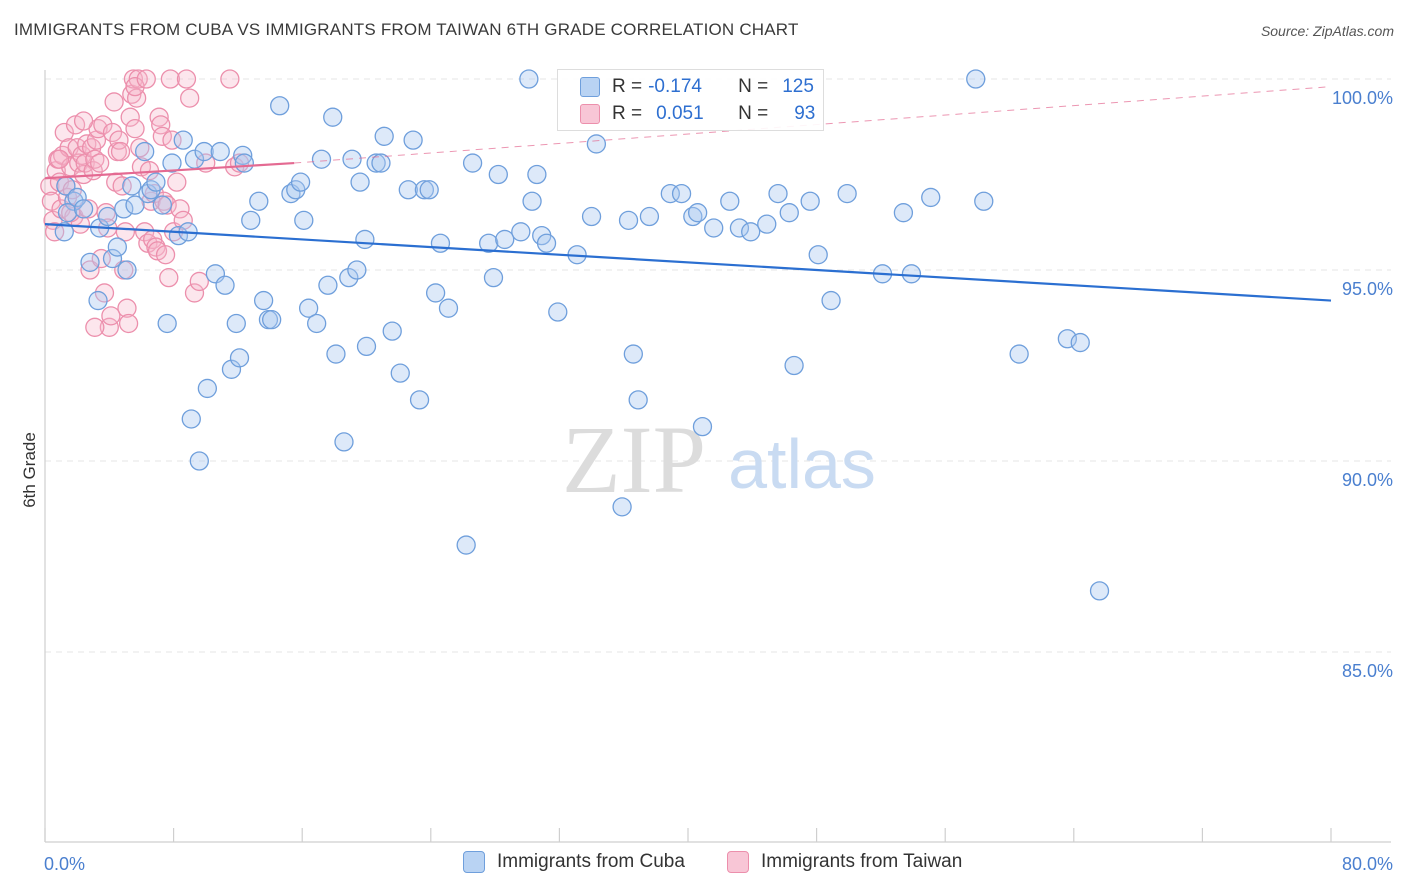 The width and height of the screenshot is (1406, 892). What do you see at coordinates (1327, 31) in the screenshot?
I see `source-label: Source: ZipAtlas.com` at bounding box center [1327, 31].